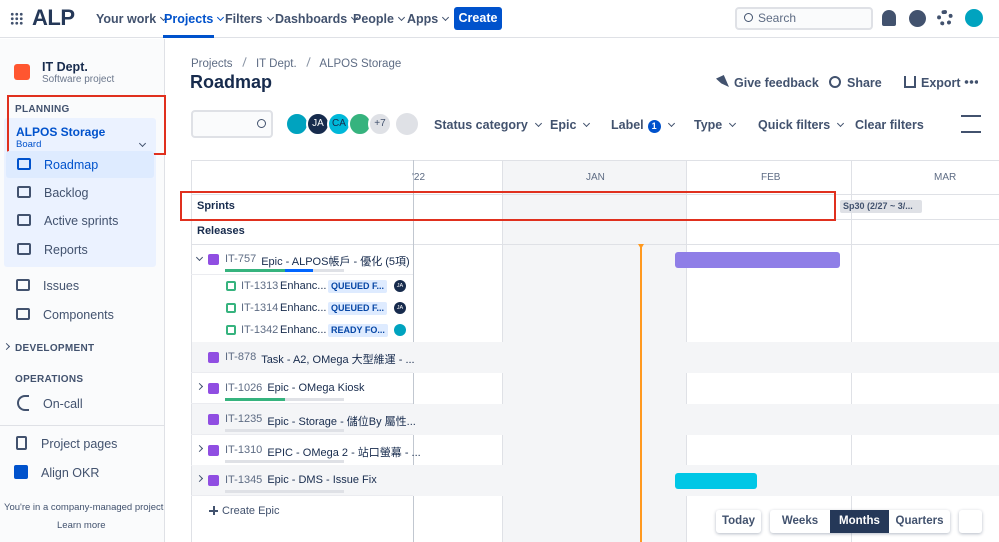  I want to click on more-actions, so click(971, 82).